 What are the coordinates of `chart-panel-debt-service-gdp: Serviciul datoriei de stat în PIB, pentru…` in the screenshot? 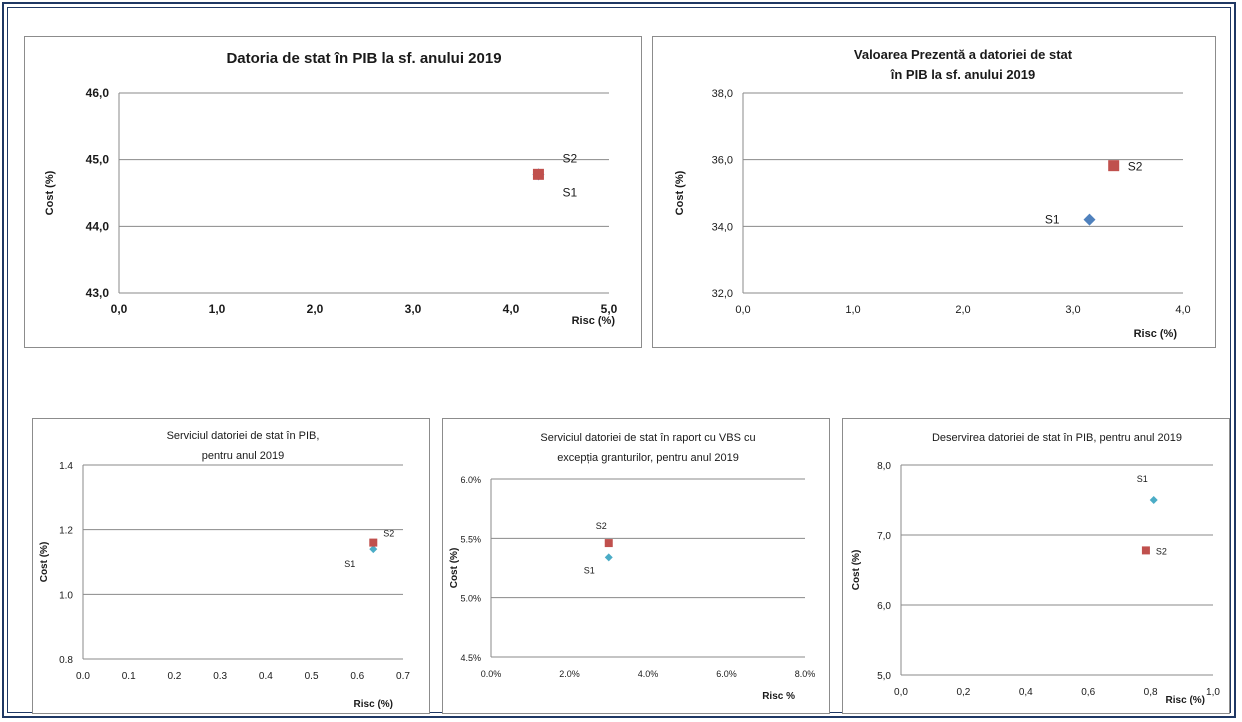 It's located at (231, 566).